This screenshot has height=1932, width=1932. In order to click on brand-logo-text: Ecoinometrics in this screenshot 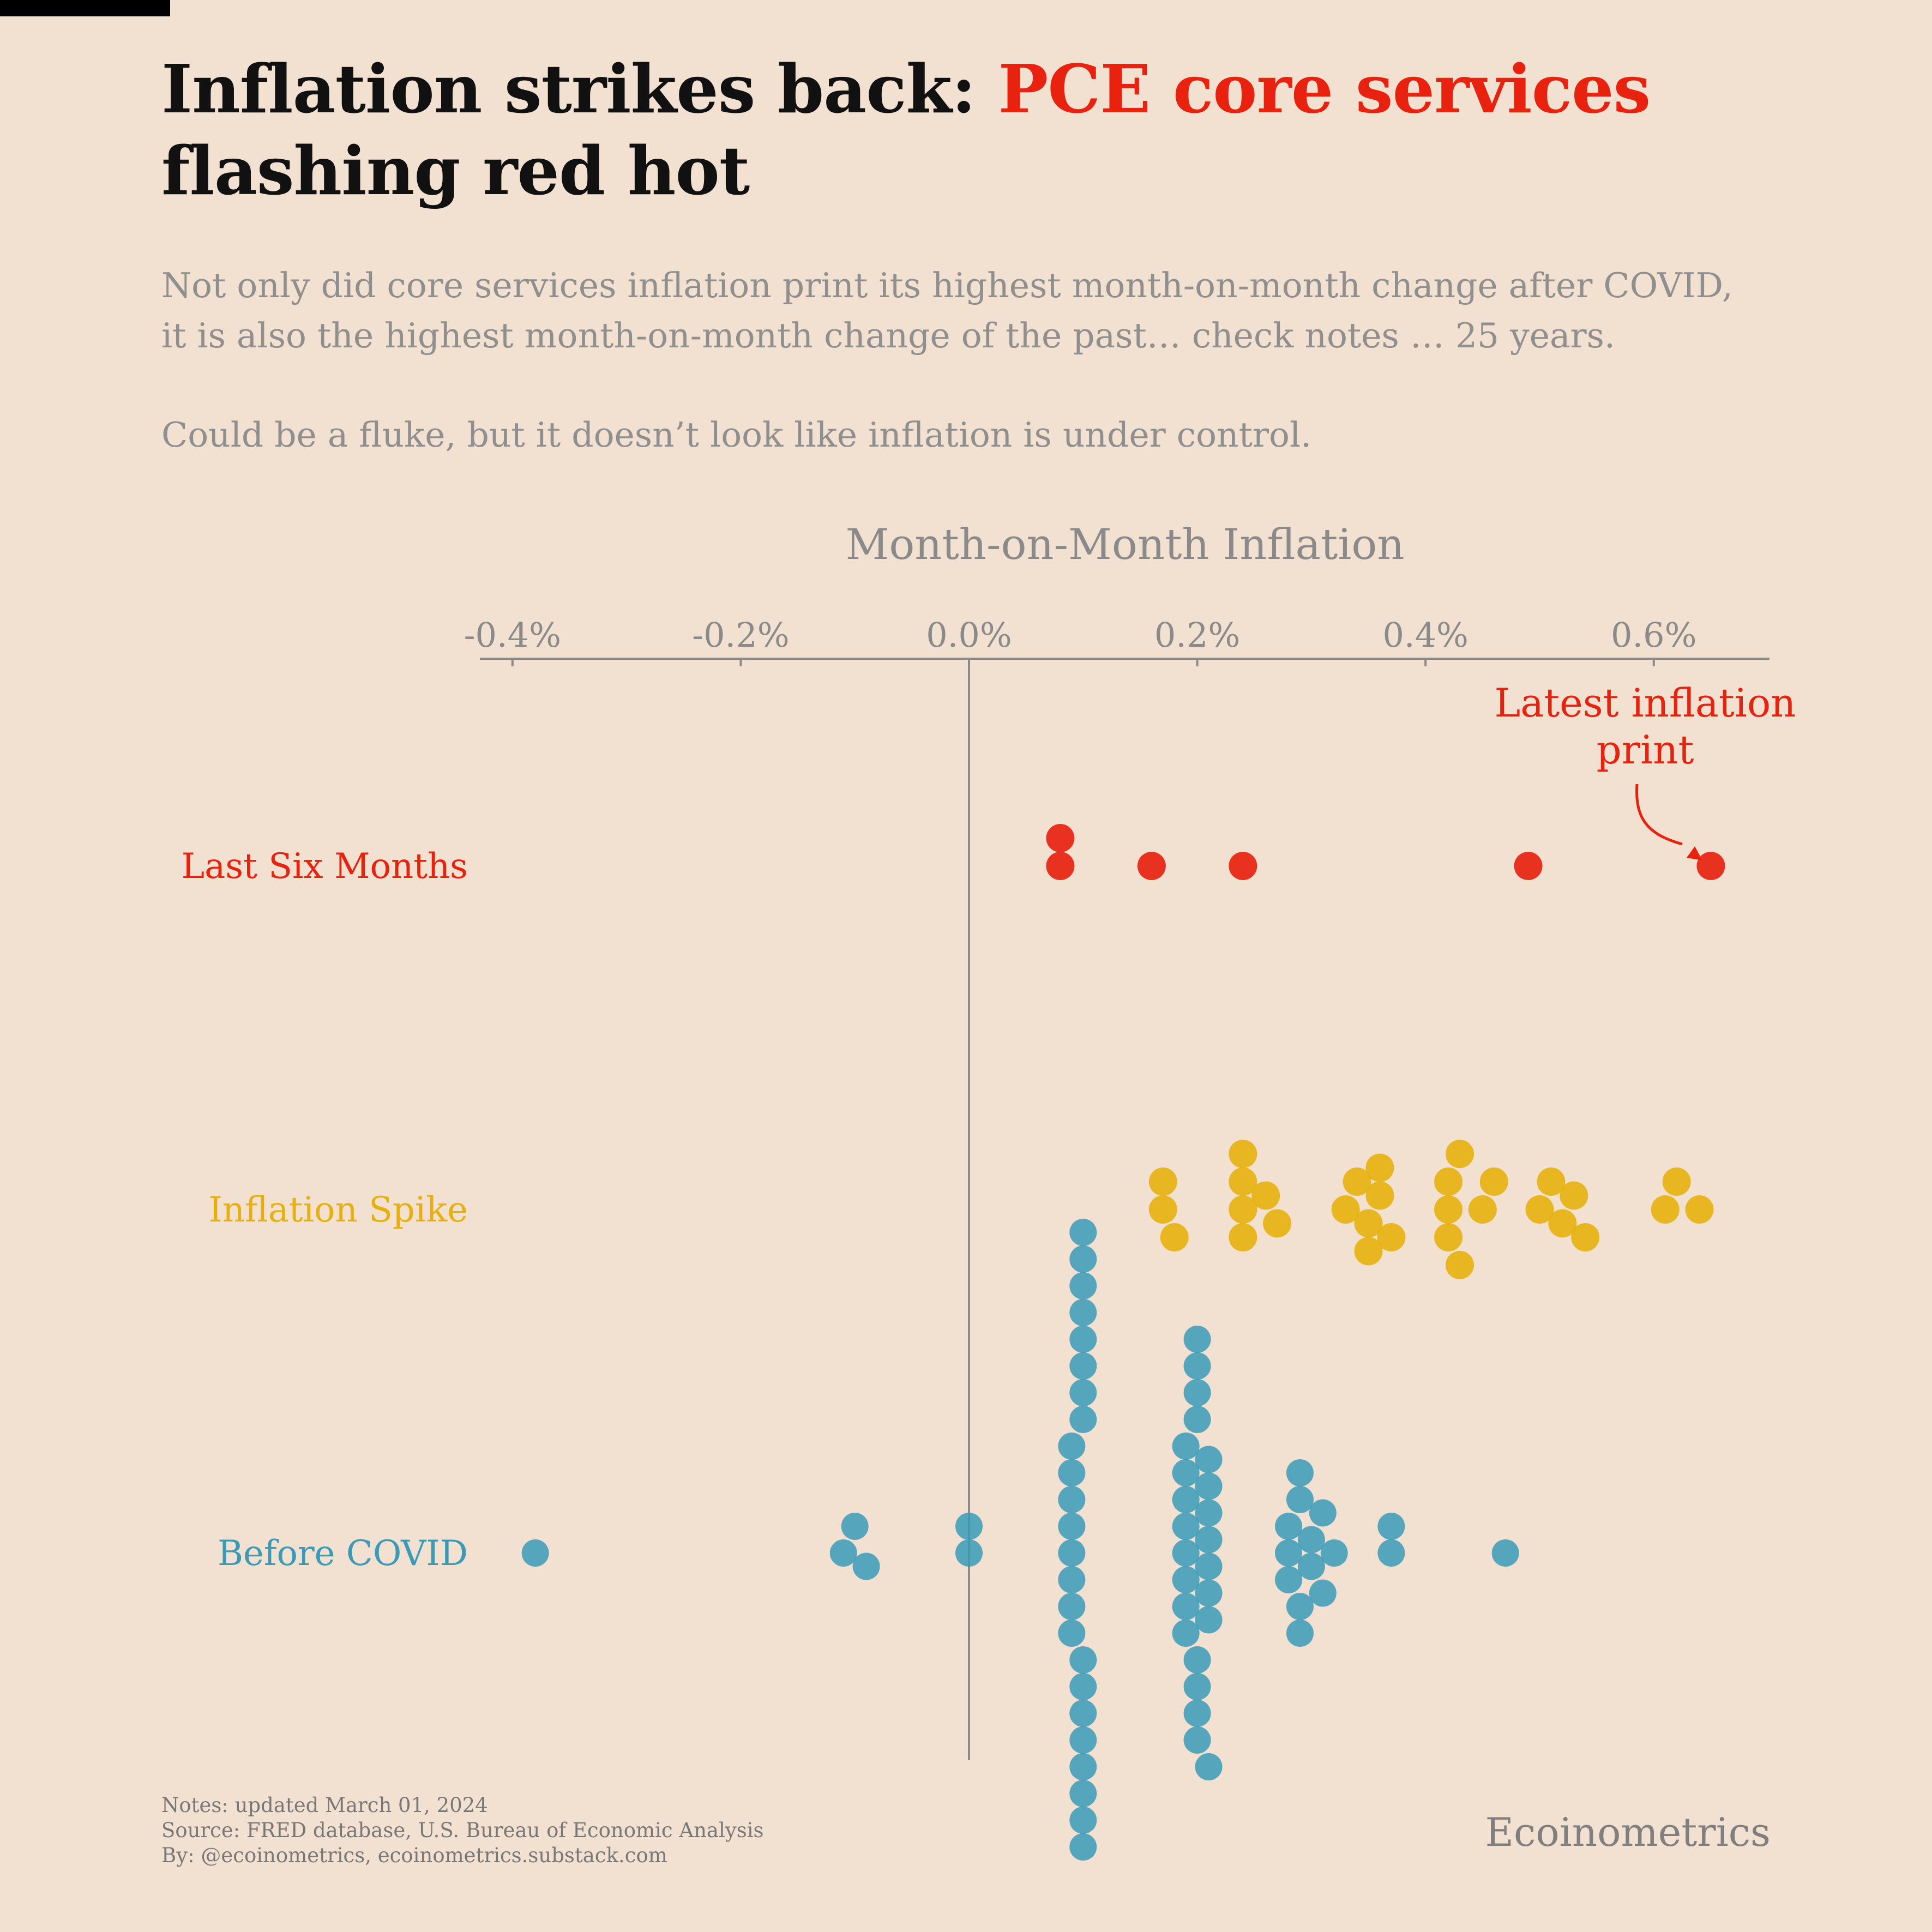, I will do `click(1628, 1832)`.